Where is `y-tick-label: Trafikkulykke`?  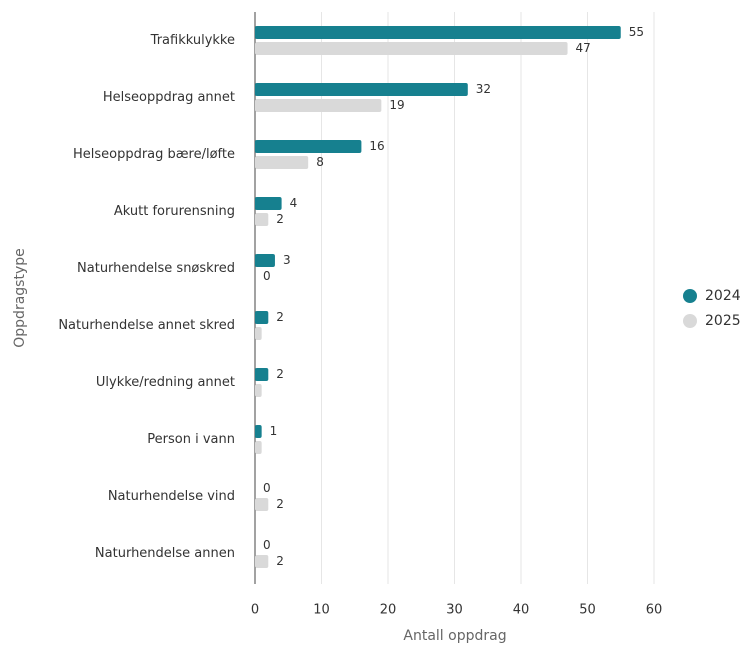
y-tick-label: Trafikkulykke is located at coordinates (192, 40).